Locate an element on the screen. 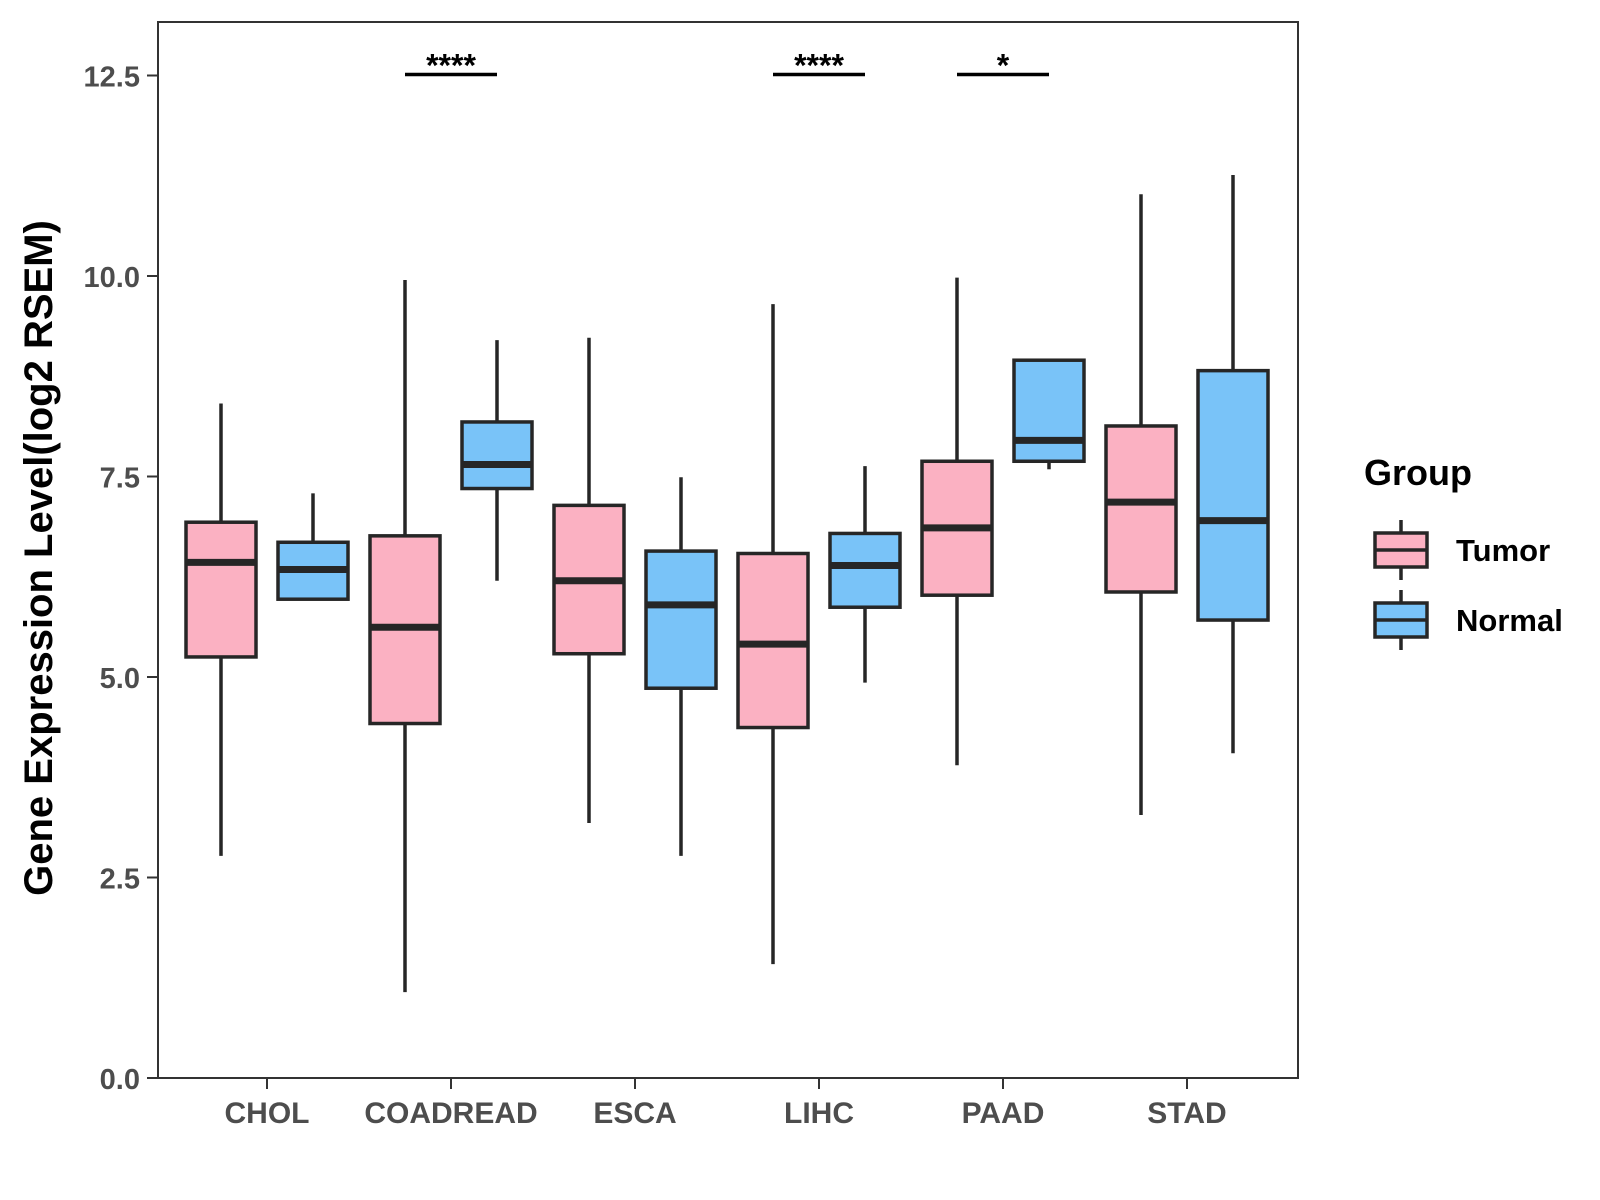 This screenshot has width=1600, height=1200. x-tick-label: COADREAD is located at coordinates (450, 1113).